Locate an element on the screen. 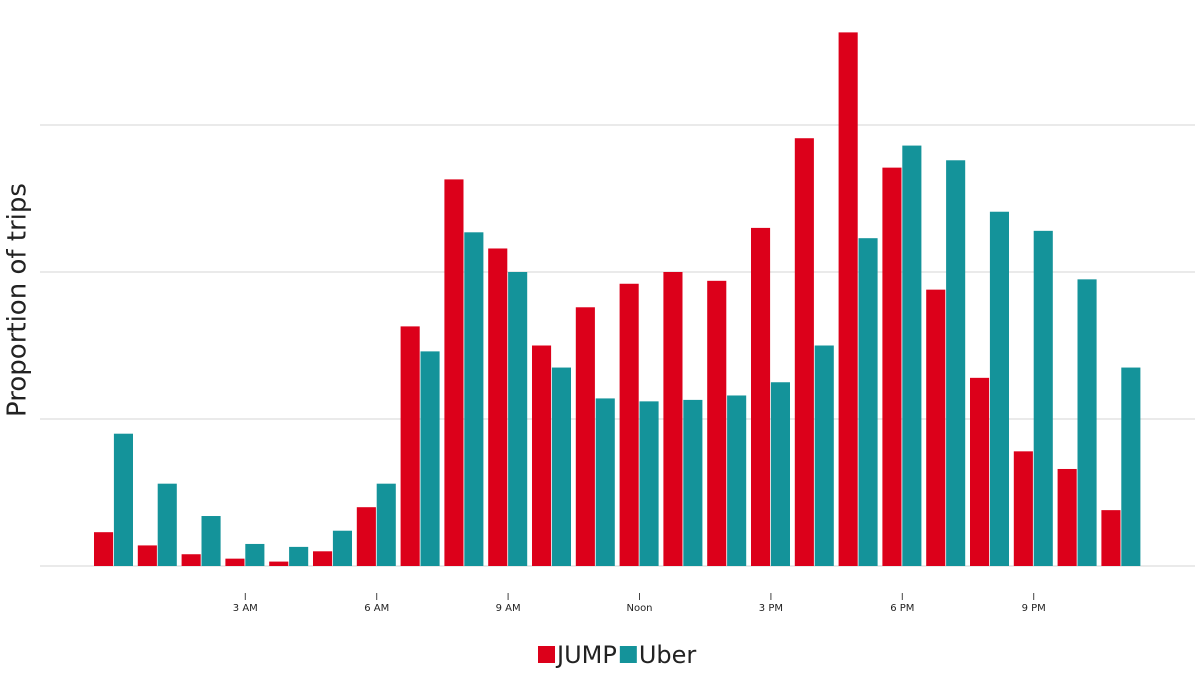  x-tick-label: 3 PM is located at coordinates (771, 608).